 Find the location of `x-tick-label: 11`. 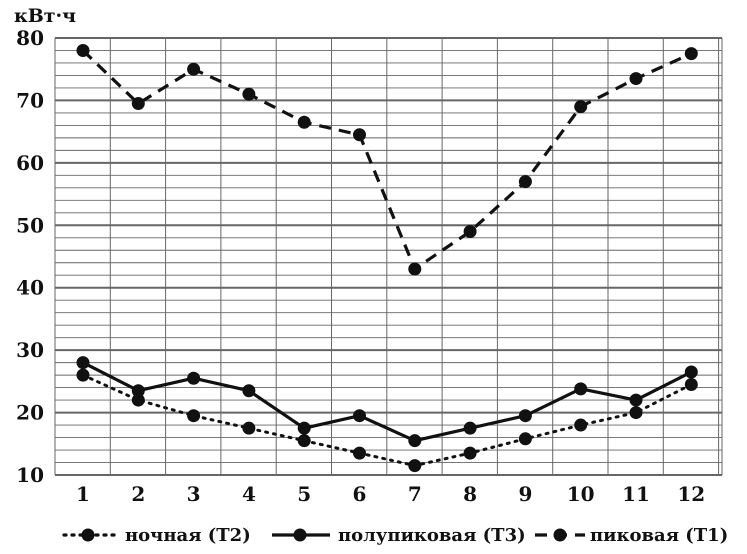

x-tick-label: 11 is located at coordinates (636, 494).